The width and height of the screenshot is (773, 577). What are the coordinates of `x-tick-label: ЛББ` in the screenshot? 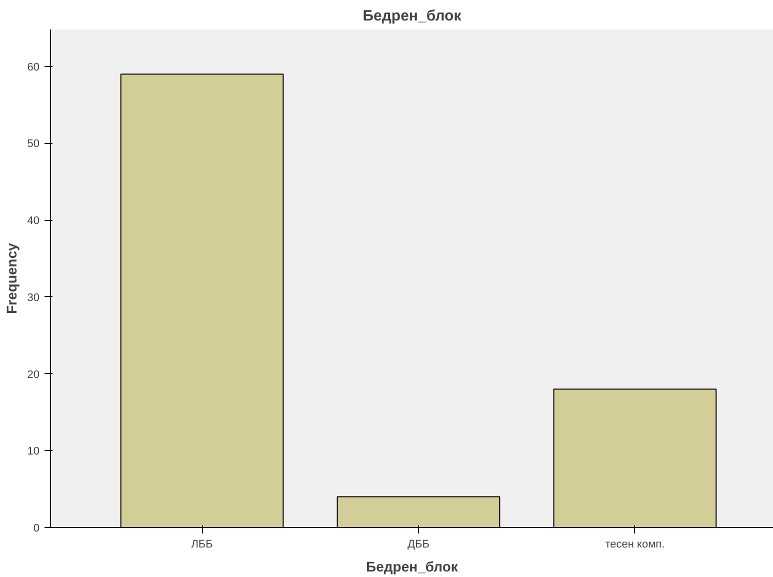 It's located at (202, 544).